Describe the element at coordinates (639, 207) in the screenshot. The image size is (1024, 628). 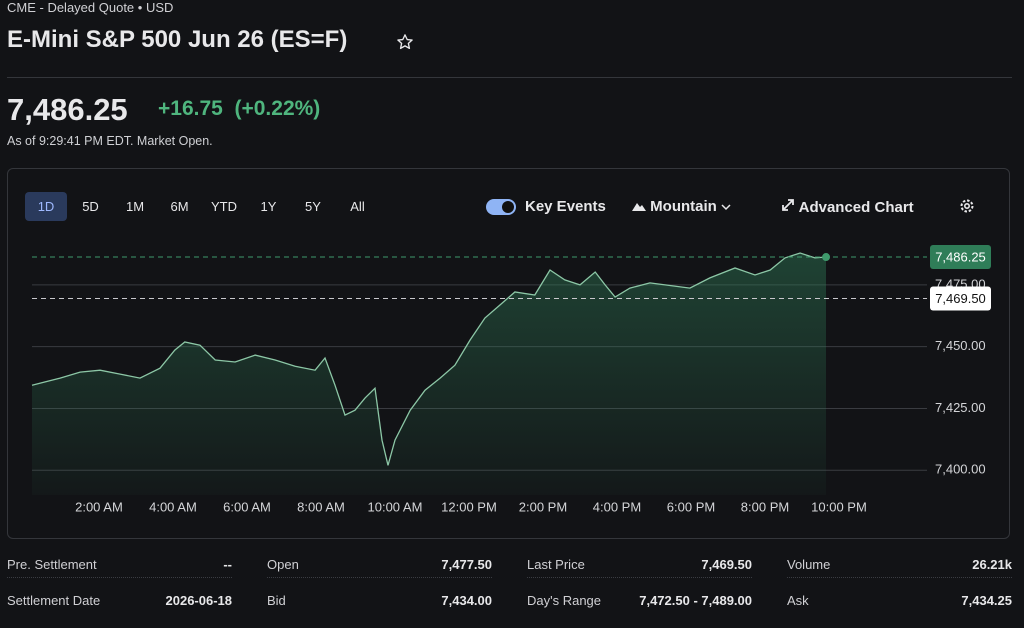
I see `mountain-icon` at that location.